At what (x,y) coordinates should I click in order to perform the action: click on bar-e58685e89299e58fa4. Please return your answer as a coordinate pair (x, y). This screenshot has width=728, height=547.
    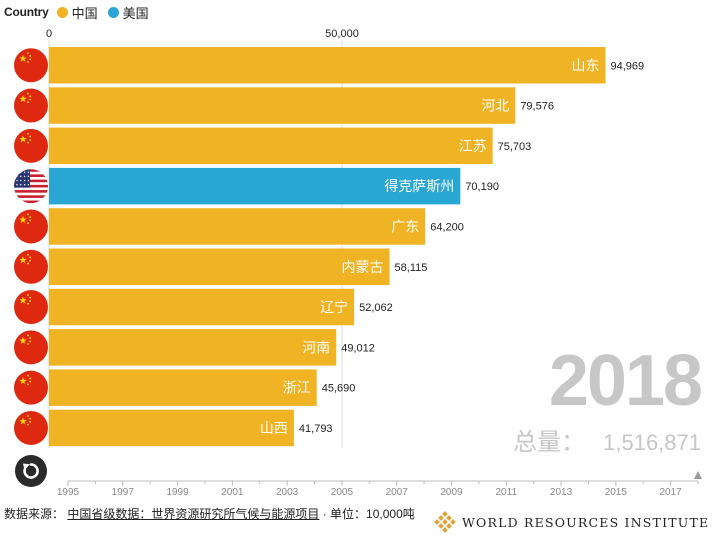
    Looking at the image, I should click on (219, 267).